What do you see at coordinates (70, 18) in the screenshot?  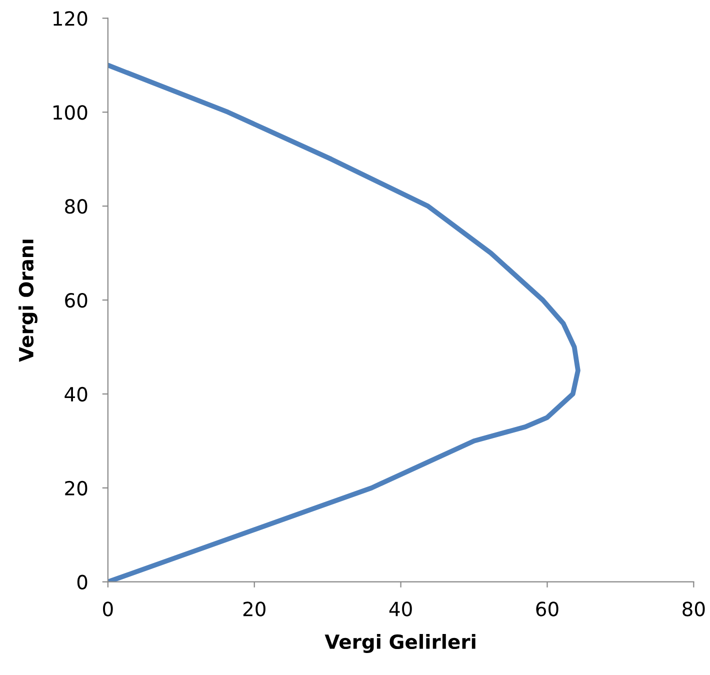 I see `y-tick-label: 120` at bounding box center [70, 18].